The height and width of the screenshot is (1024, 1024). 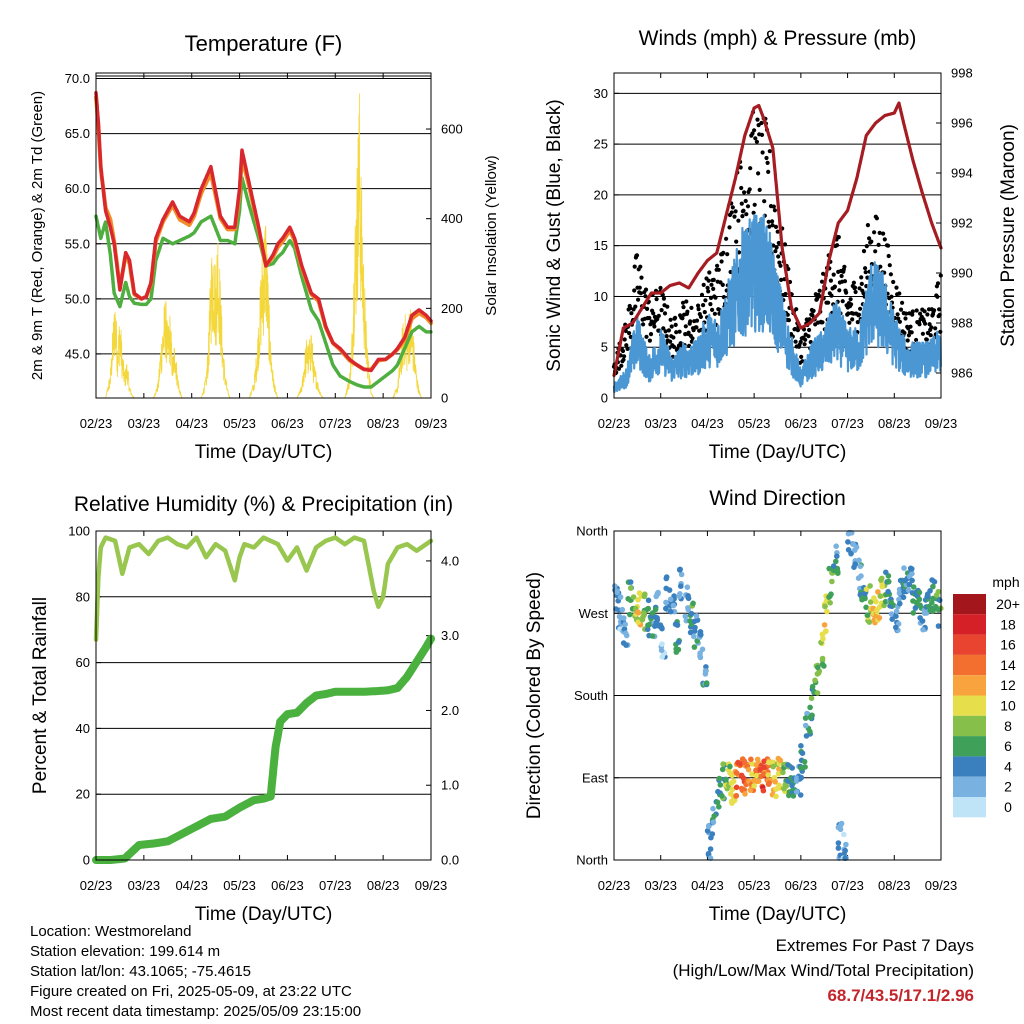 What do you see at coordinates (1008, 746) in the screenshot?
I see `legend-label: 6` at bounding box center [1008, 746].